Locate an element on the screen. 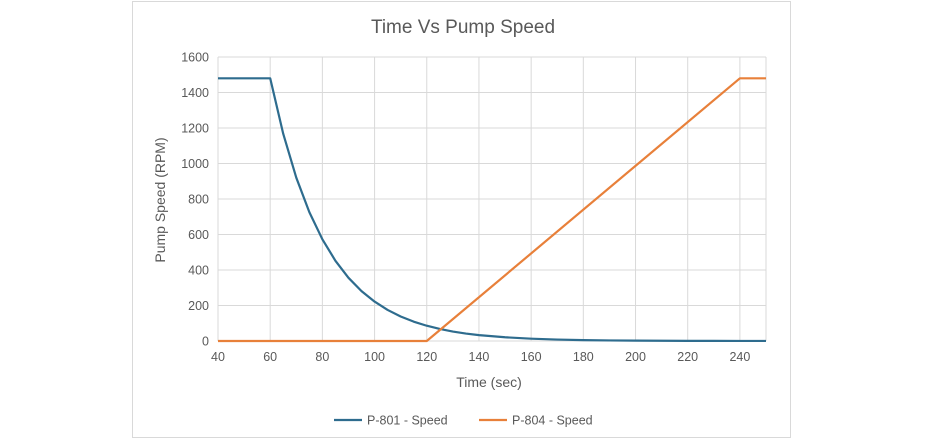 This screenshot has height=442, width=925. x-tick-label: 100 is located at coordinates (374, 357).